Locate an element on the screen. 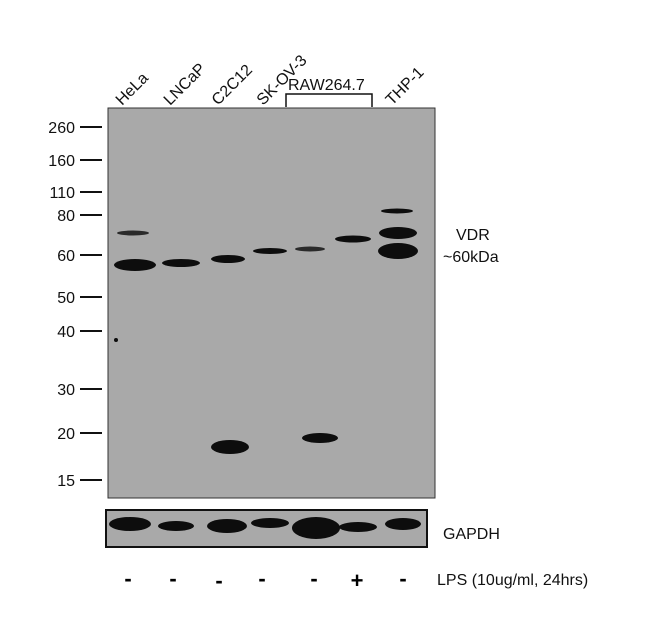 This screenshot has width=650, height=632. group-label-raw264: RAW264.7 is located at coordinates (326, 85).